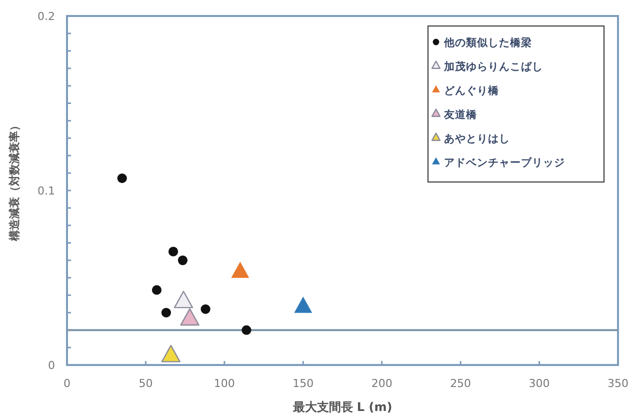 The height and width of the screenshot is (417, 632). I want to click on x-tick-label: 300, so click(539, 383).